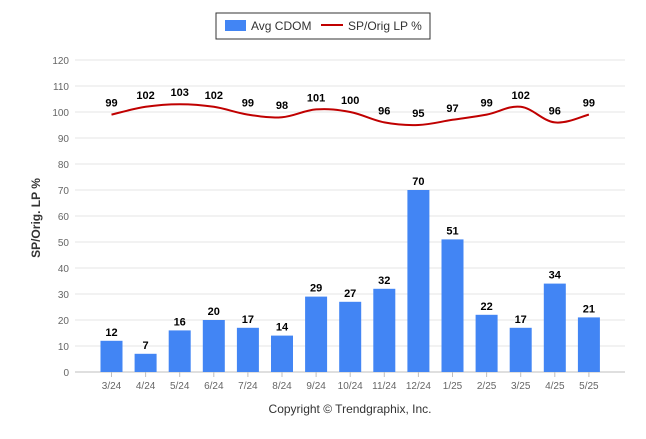 The width and height of the screenshot is (646, 439). What do you see at coordinates (64, 191) in the screenshot?
I see `y-tick-label: 70` at bounding box center [64, 191].